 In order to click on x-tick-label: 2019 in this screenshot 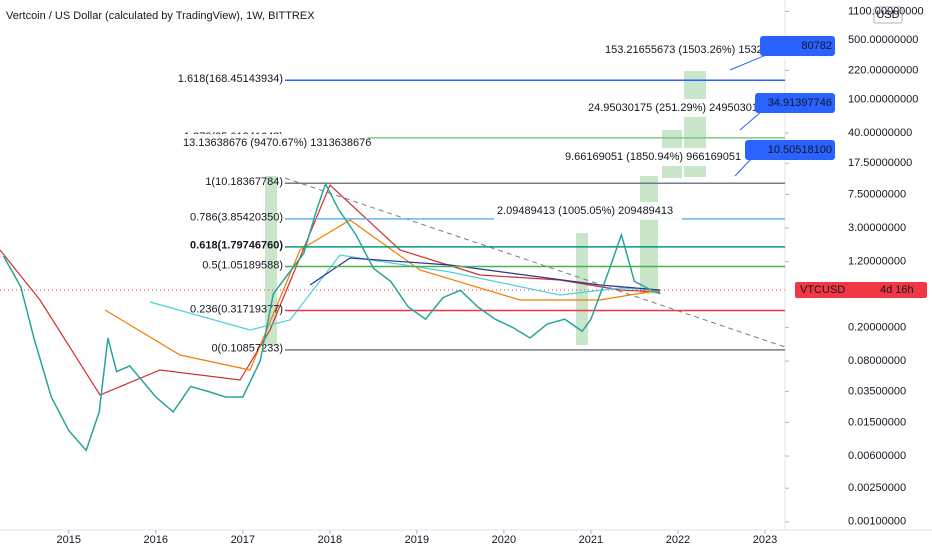, I will do `click(417, 540)`.